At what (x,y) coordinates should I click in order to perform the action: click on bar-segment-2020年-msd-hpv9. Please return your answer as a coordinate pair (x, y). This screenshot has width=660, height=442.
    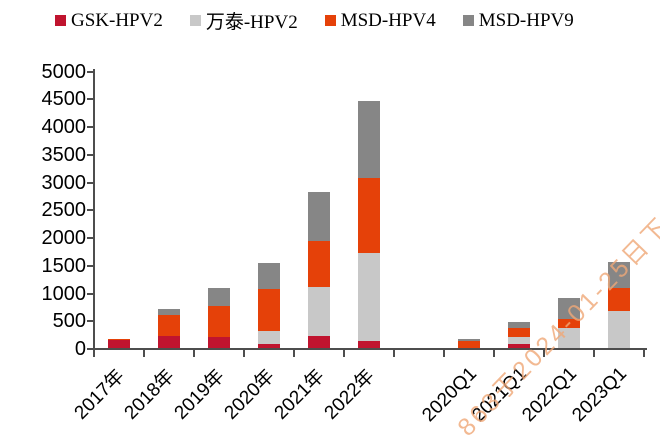
    Looking at the image, I should click on (269, 275).